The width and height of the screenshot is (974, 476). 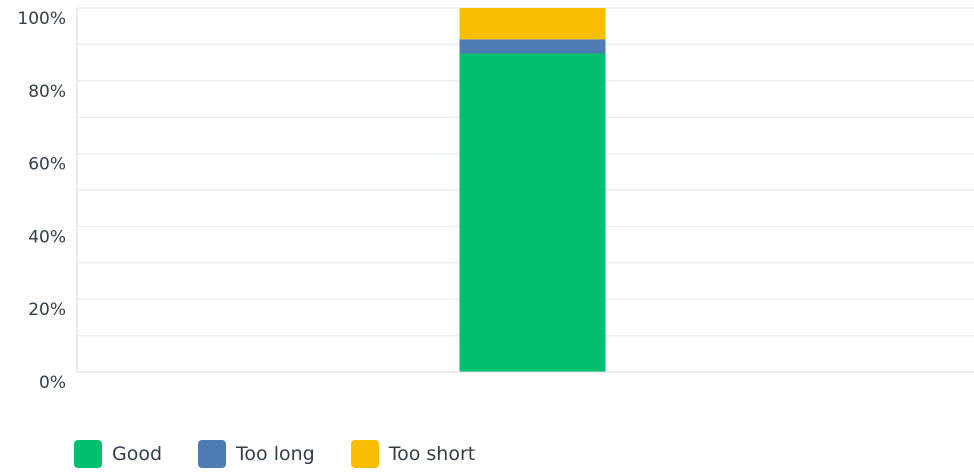 I want to click on y-tick-label: 100%, so click(x=41, y=19).